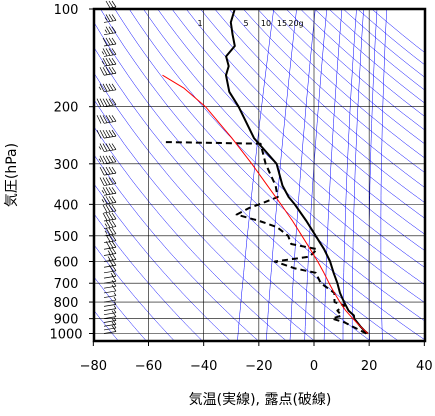 The height and width of the screenshot is (416, 435). I want to click on wind-barb-staff, so click(110, 277).